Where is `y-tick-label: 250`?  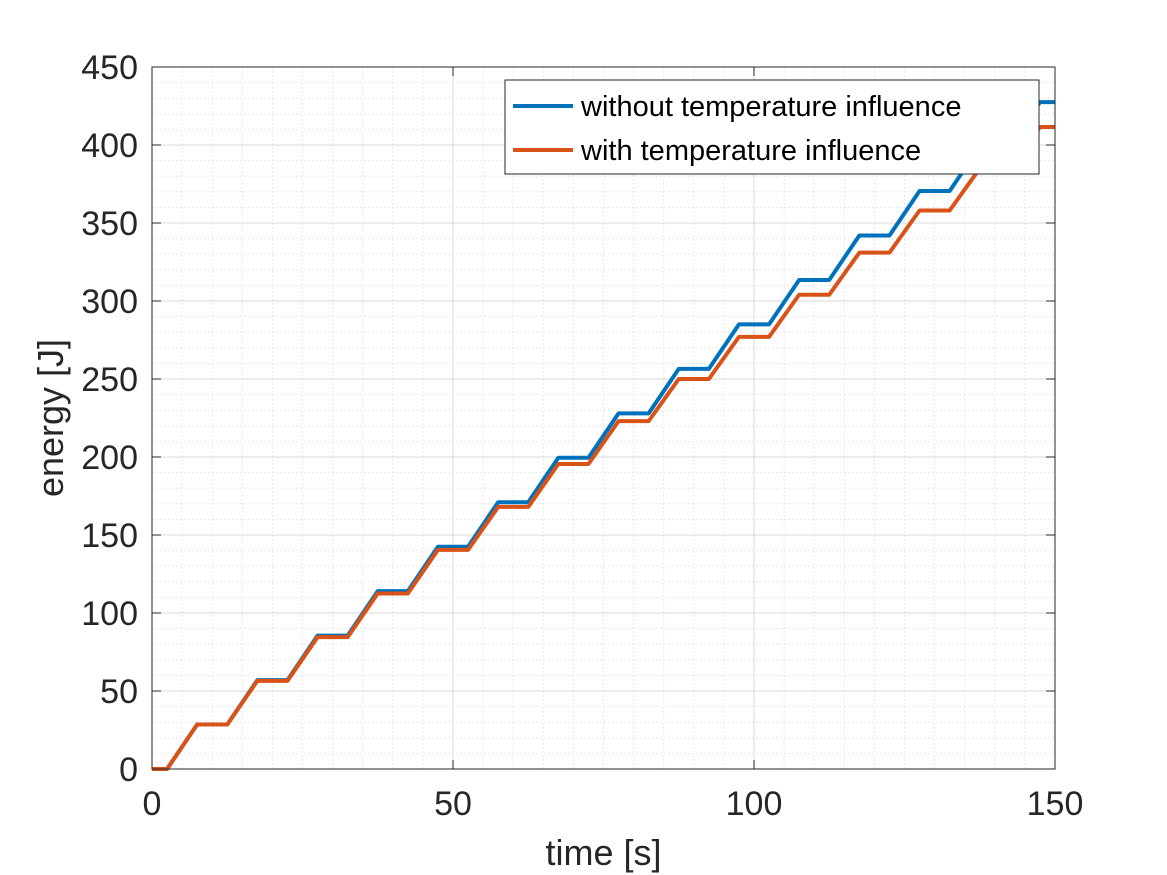 y-tick-label: 250 is located at coordinates (109, 380).